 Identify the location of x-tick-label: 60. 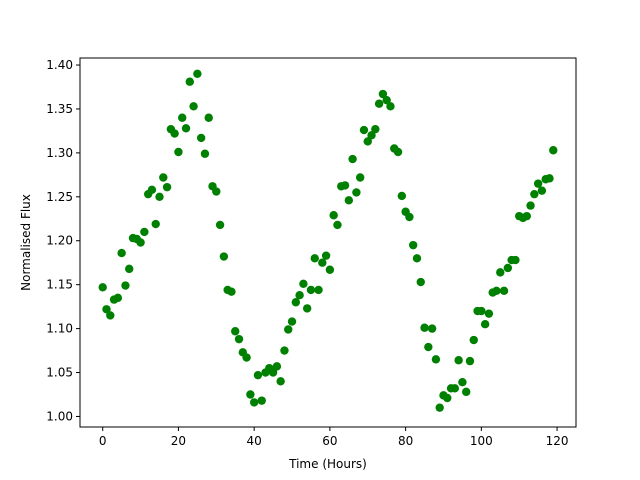
(329, 441).